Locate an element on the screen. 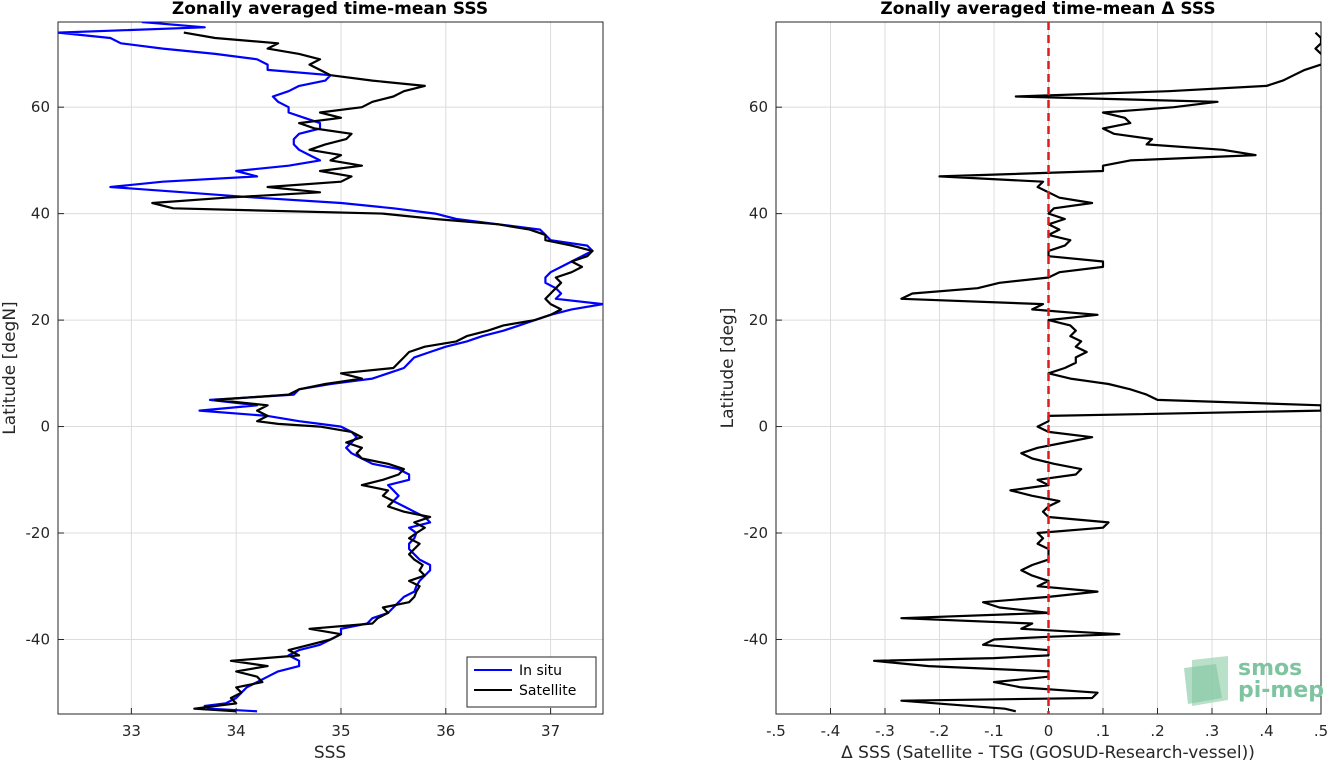 The height and width of the screenshot is (764, 1333). left-ytick-label-0: -40 is located at coordinates (38, 639).